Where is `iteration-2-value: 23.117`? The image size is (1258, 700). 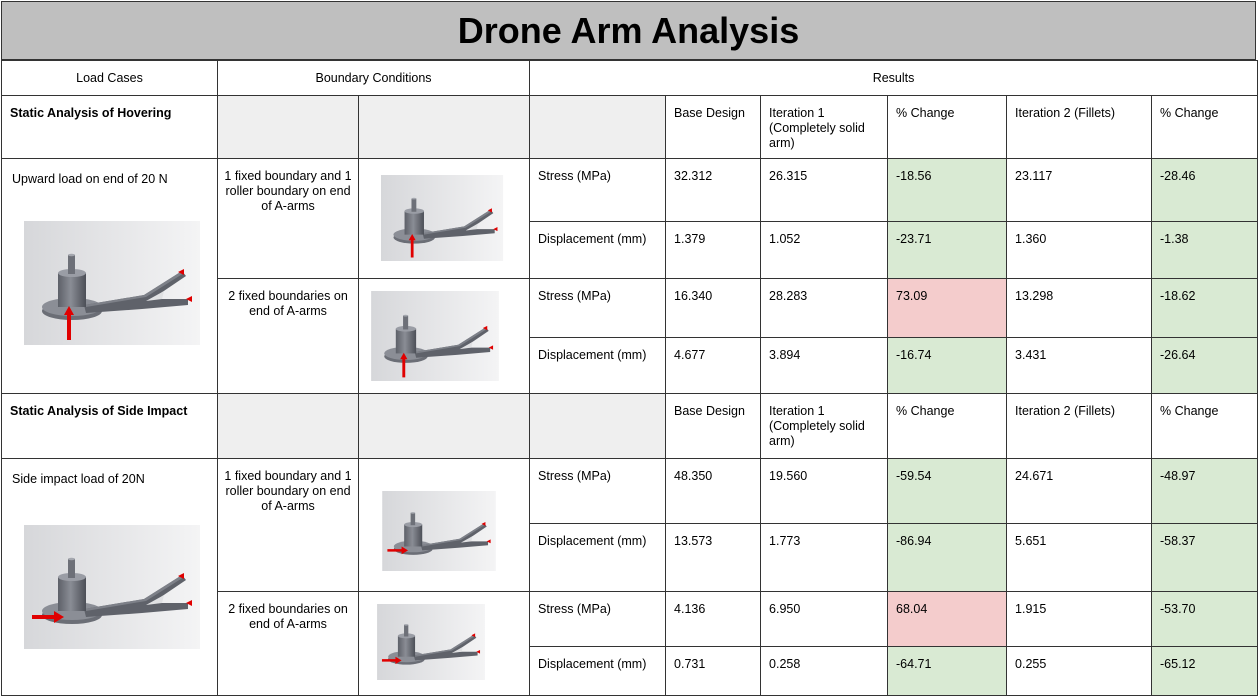
iteration-2-value: 23.117 is located at coordinates (1079, 190).